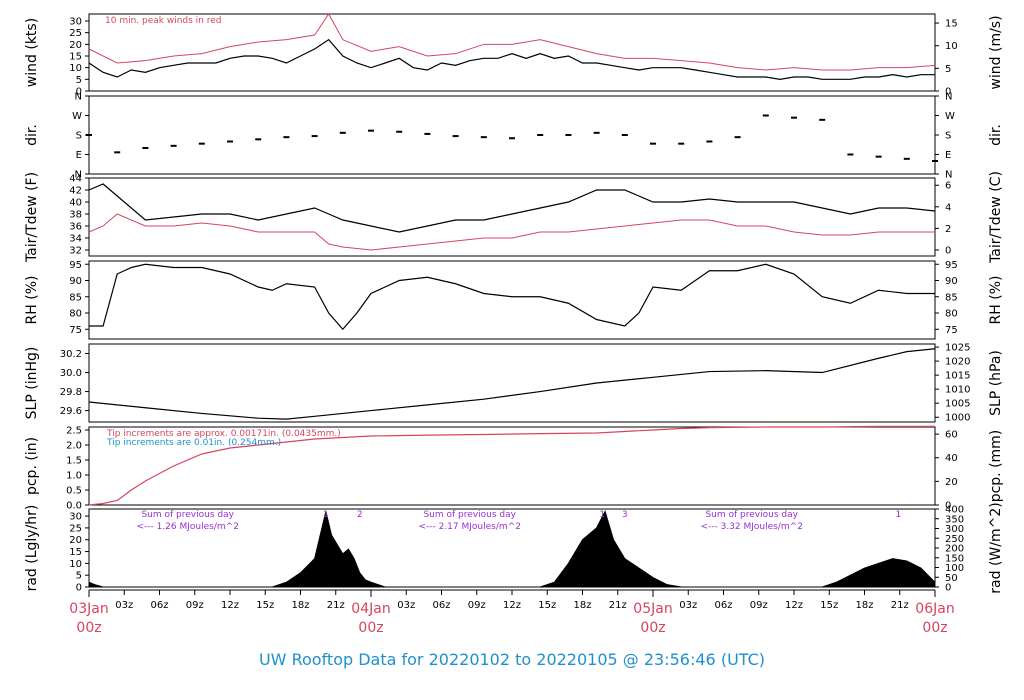  What do you see at coordinates (32, 383) in the screenshot?
I see `y-axis-label: SLP (inHg)` at bounding box center [32, 383].